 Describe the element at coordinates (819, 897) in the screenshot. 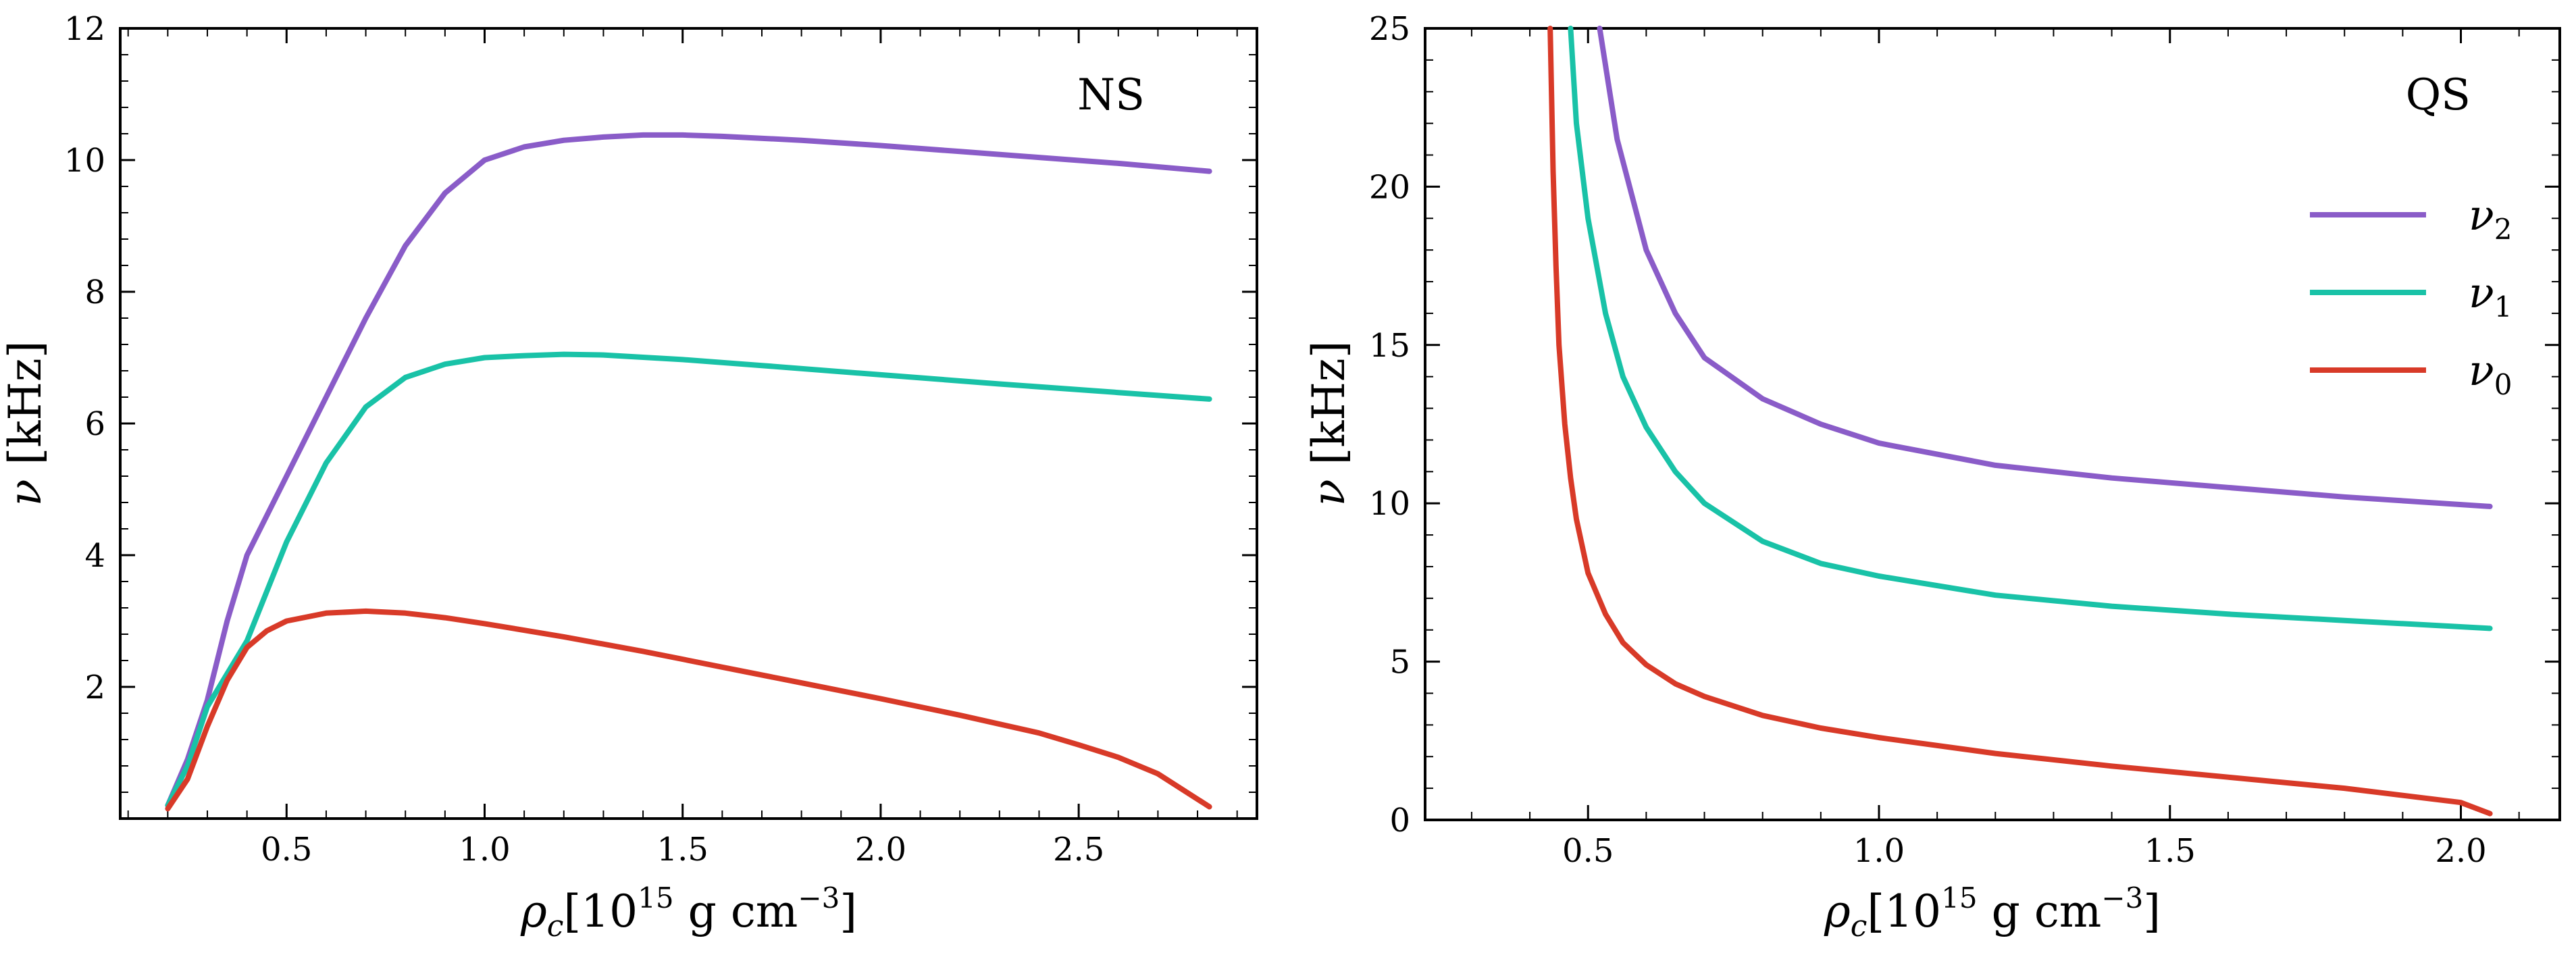

I see `ns-x-axis-exp2: −3` at that location.